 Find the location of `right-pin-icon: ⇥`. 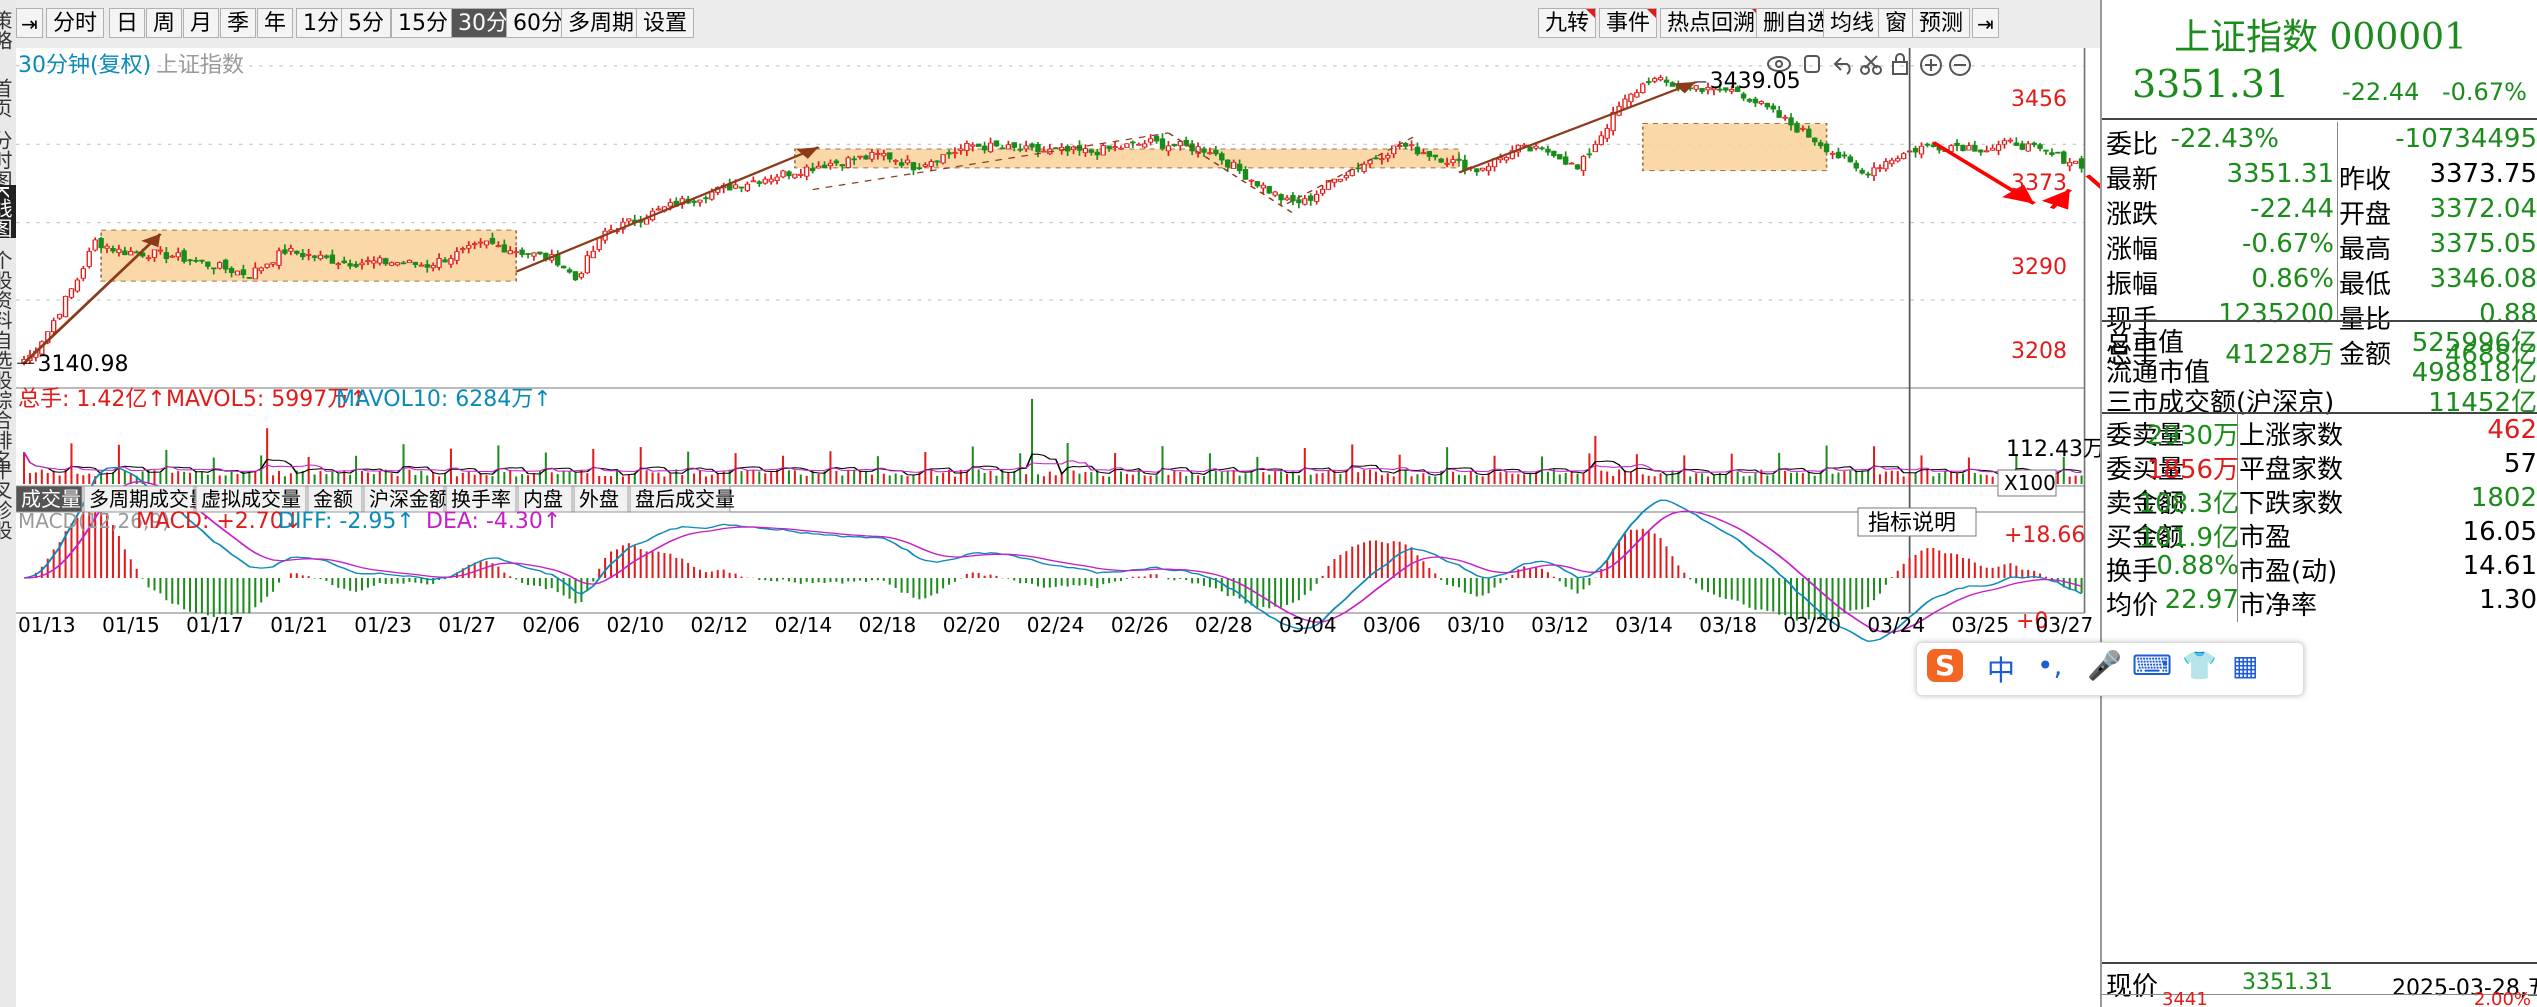

right-pin-icon: ⇥ is located at coordinates (1985, 23).